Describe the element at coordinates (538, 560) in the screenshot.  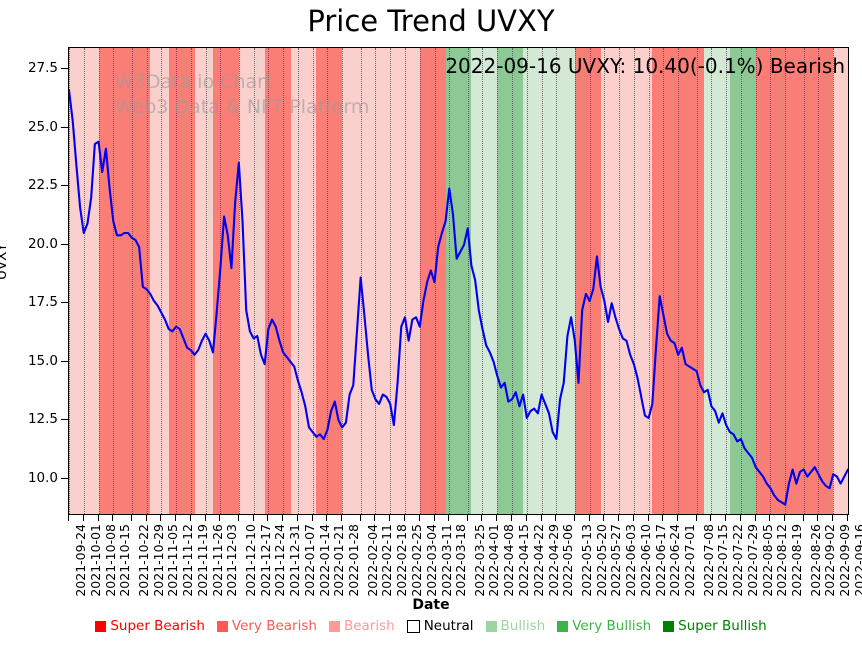
I see `x-tick-label: 2022-04-22` at that location.